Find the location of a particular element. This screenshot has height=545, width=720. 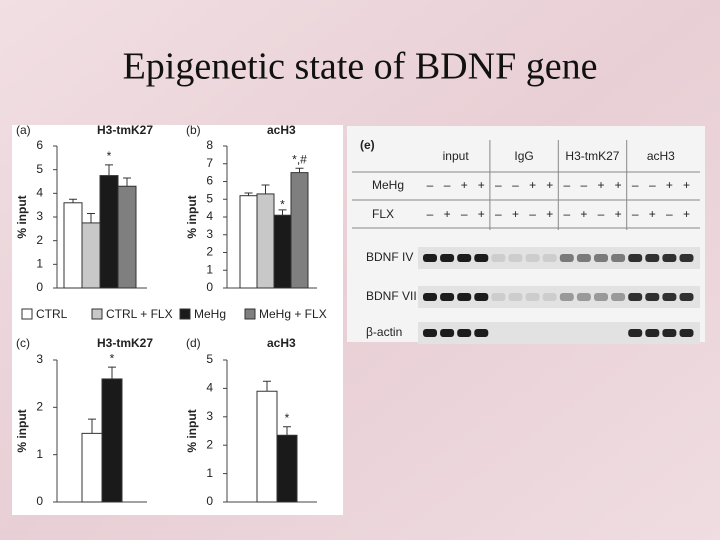

slide-title: Epigenetic state of BDNF gene is located at coordinates (360, 67).